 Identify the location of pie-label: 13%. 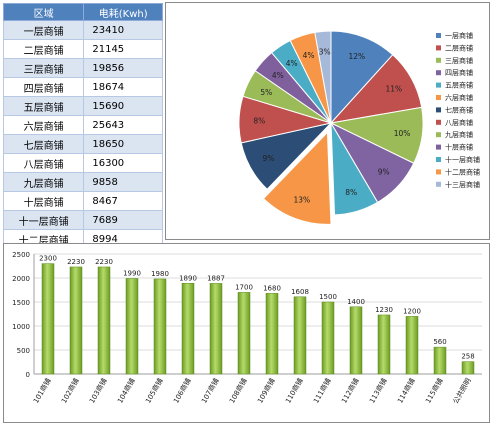
(302, 199).